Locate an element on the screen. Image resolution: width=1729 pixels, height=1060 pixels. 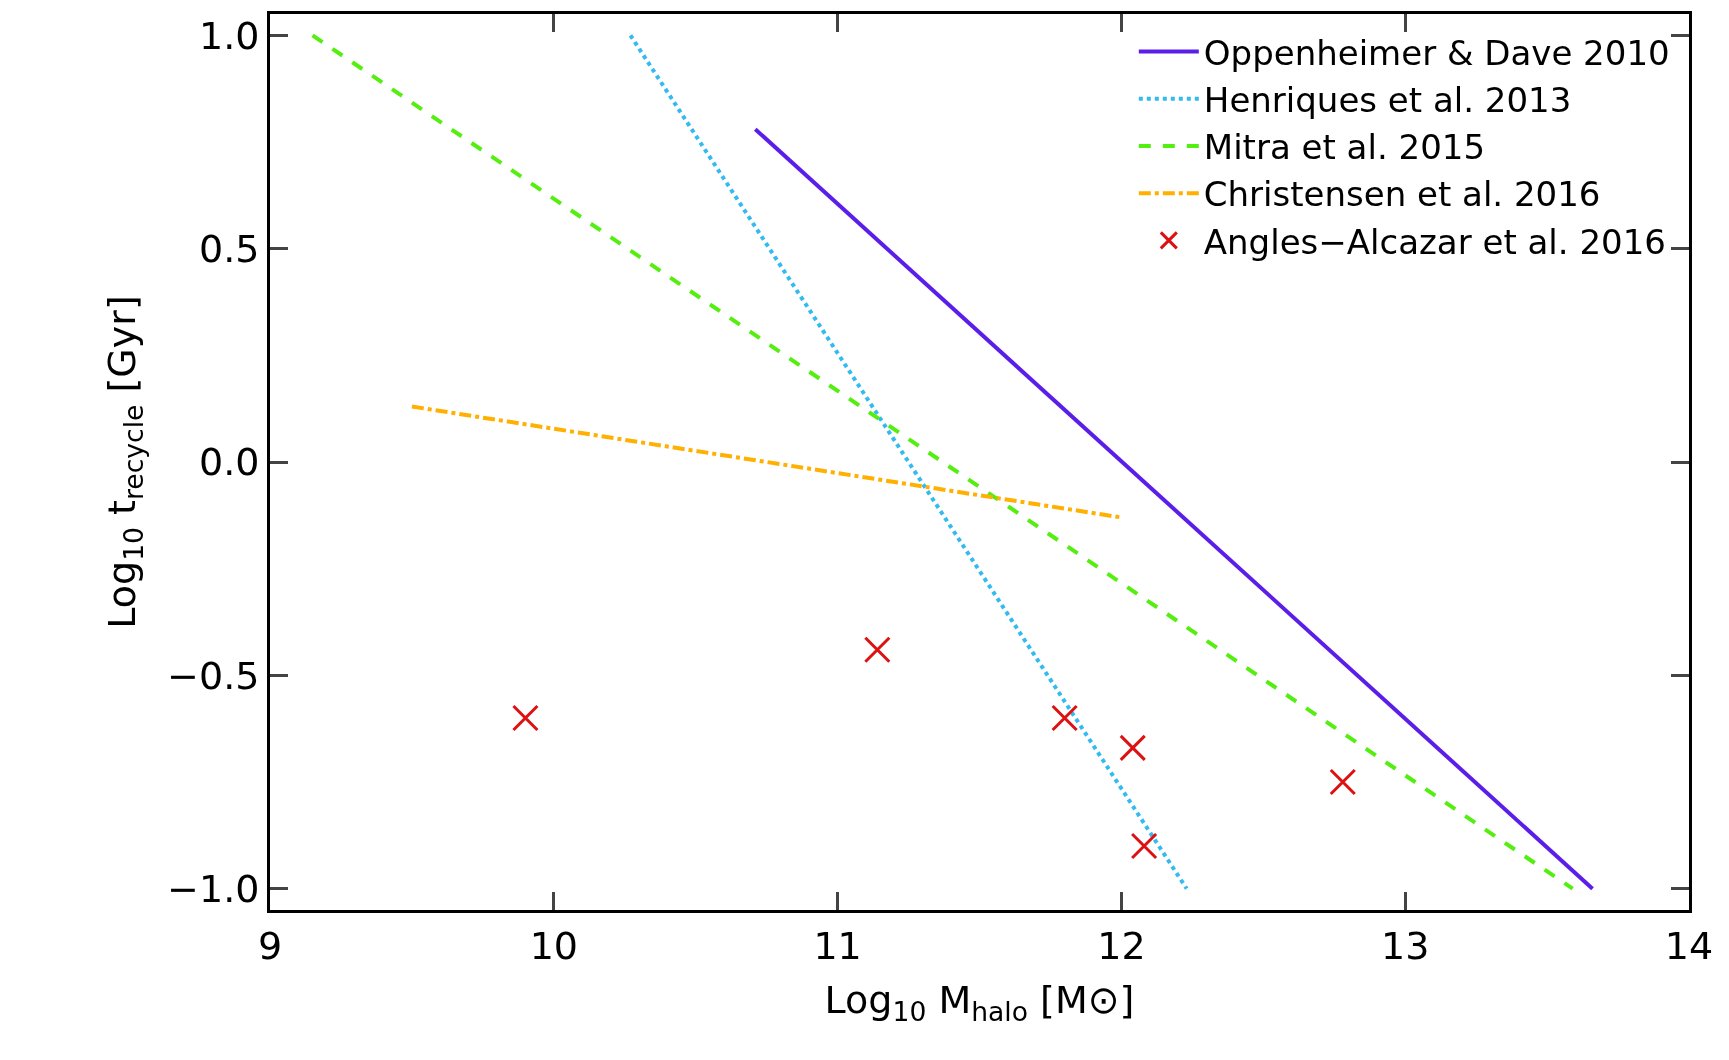
y-tick-label: 1.0 is located at coordinates (229, 35).